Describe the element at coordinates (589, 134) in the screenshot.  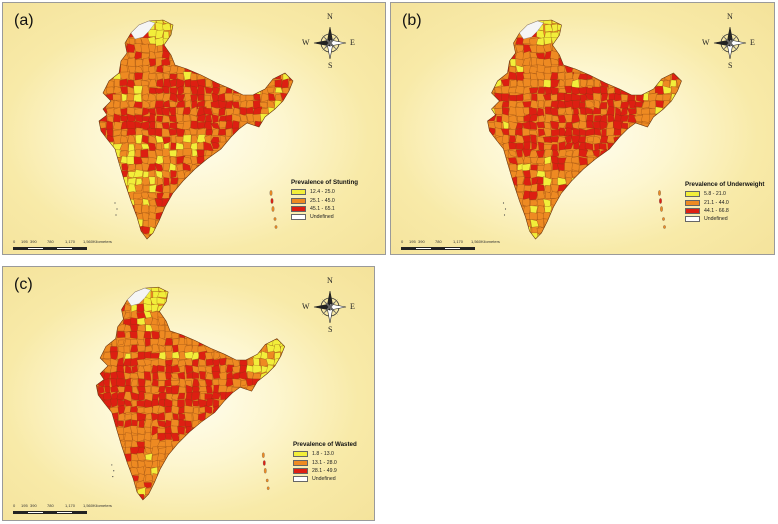
I see `india-district-map` at that location.